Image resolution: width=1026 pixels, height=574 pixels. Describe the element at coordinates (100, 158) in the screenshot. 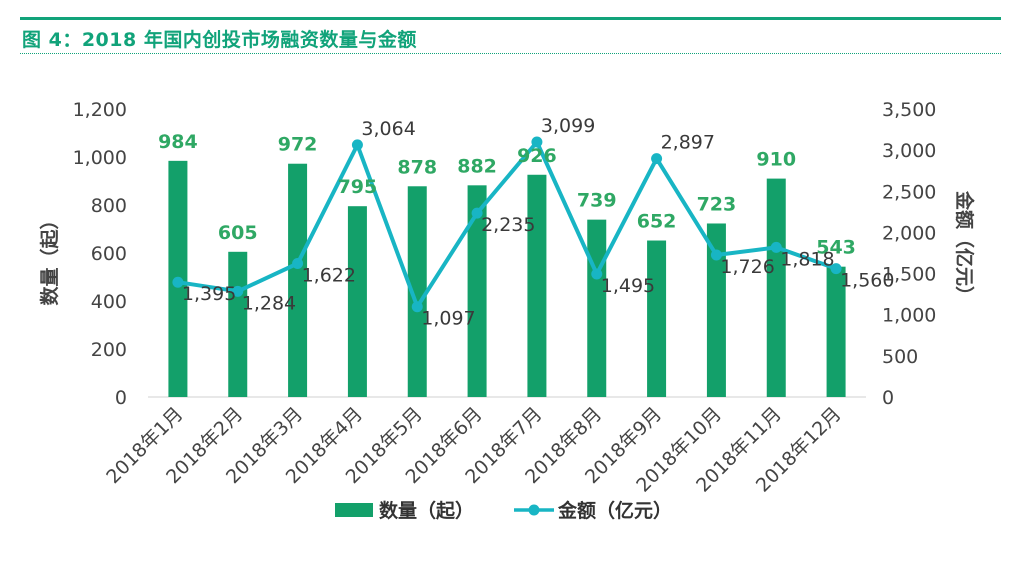

I see `y-left-tick-label: 1,000` at that location.